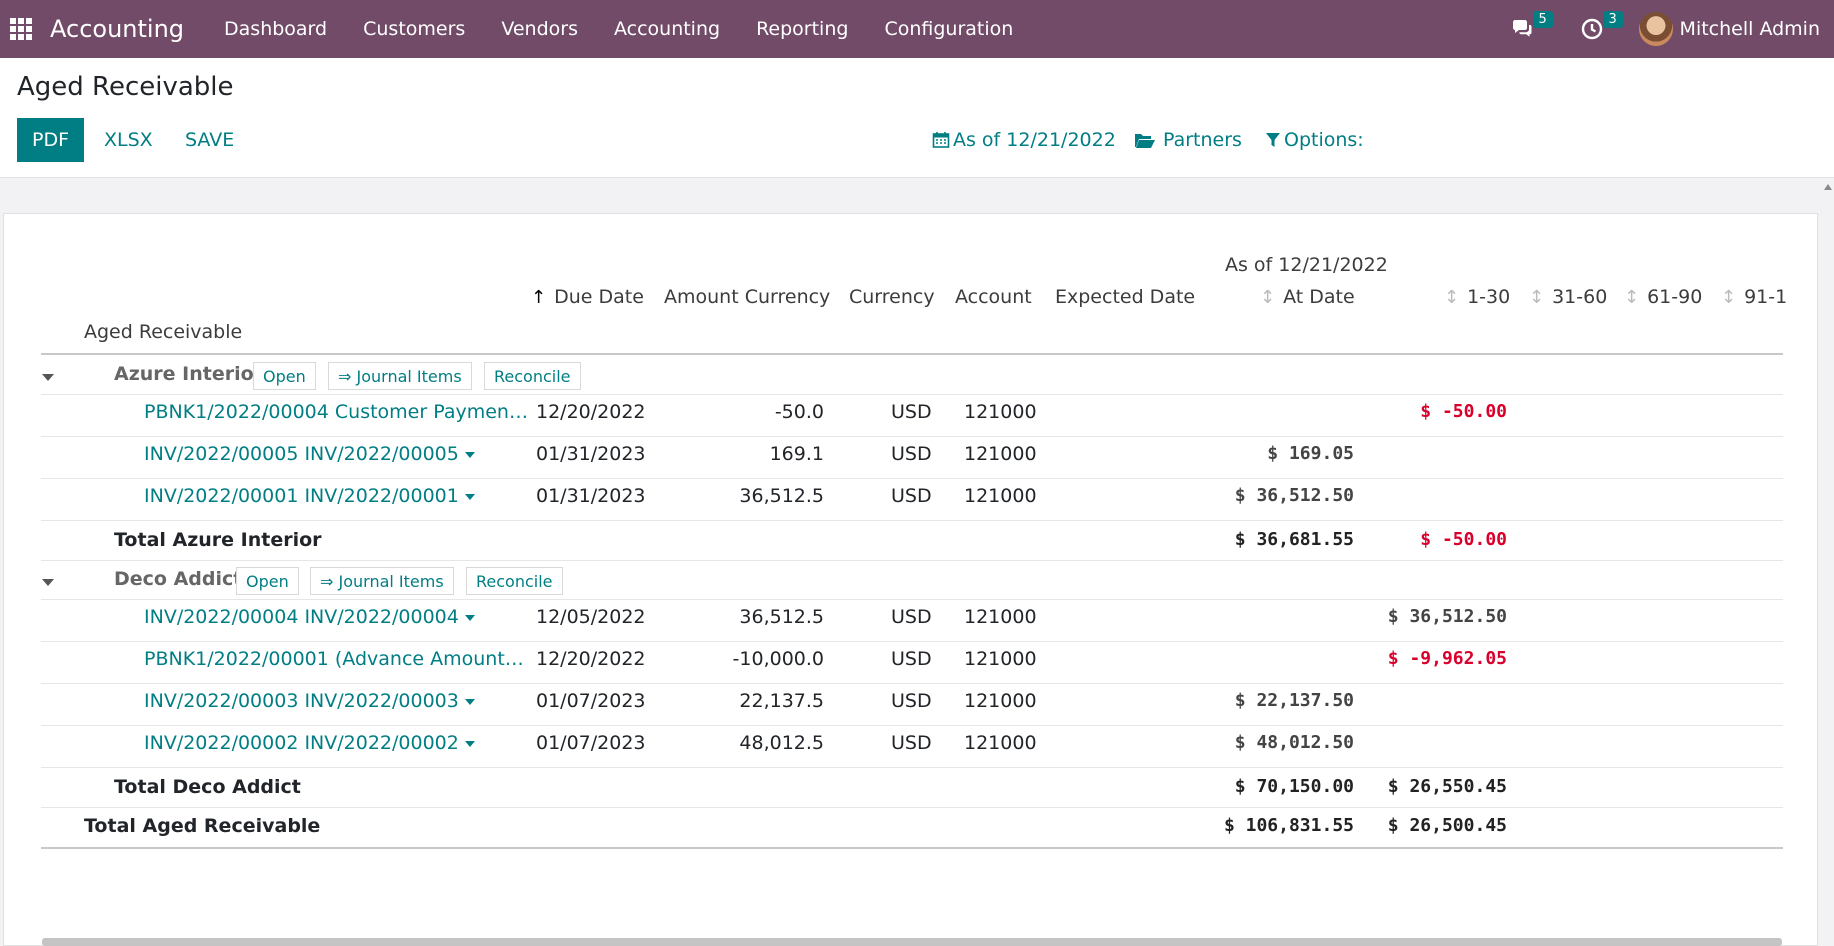  I want to click on total-at-date: $ 70,150.00, so click(1294, 786).